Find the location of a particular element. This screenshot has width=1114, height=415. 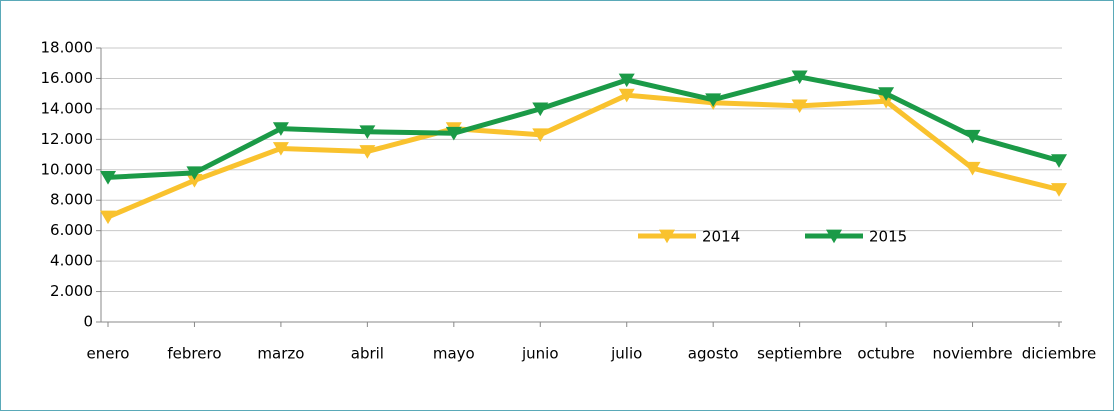

y-tick-label: 0 is located at coordinates (88, 322).